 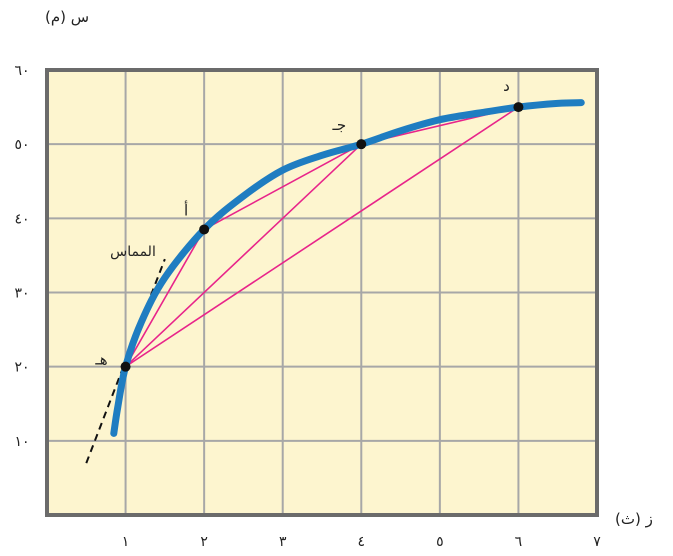 I want to click on point-label: د, so click(x=506, y=86).